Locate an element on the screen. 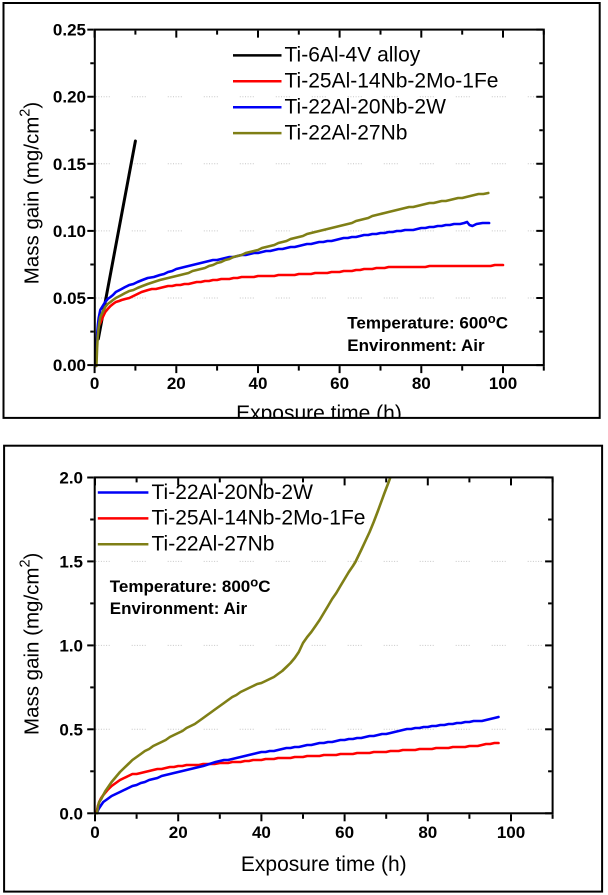 This screenshot has height=895, width=608. svg-text: 0.20 is located at coordinates (69, 97).